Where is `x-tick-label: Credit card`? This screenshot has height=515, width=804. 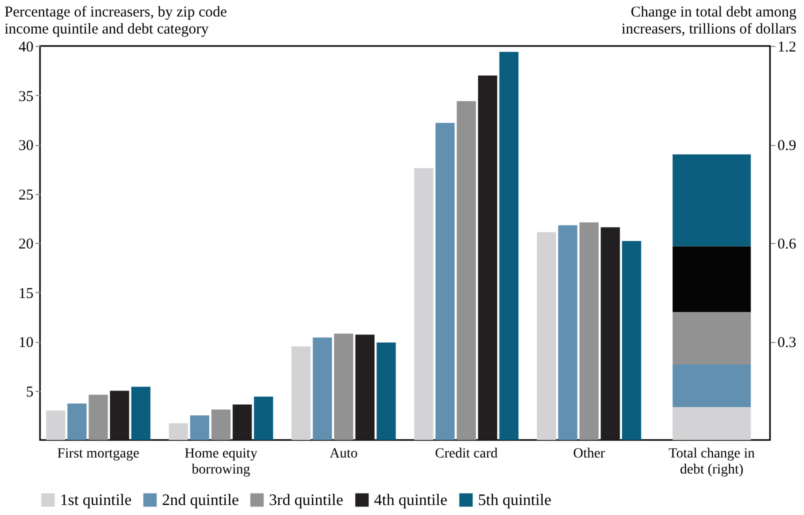
x-tick-label: Credit card is located at coordinates (466, 454).